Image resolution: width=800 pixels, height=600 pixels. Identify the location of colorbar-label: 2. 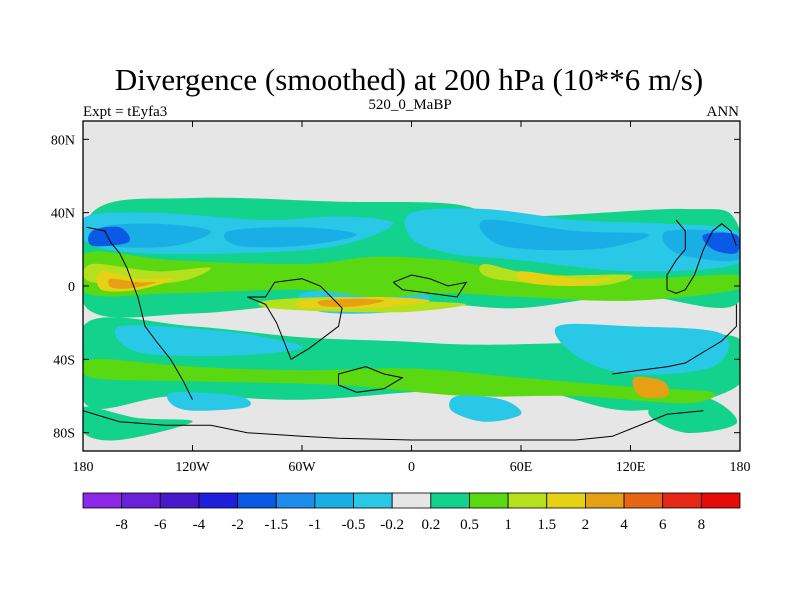
(586, 525).